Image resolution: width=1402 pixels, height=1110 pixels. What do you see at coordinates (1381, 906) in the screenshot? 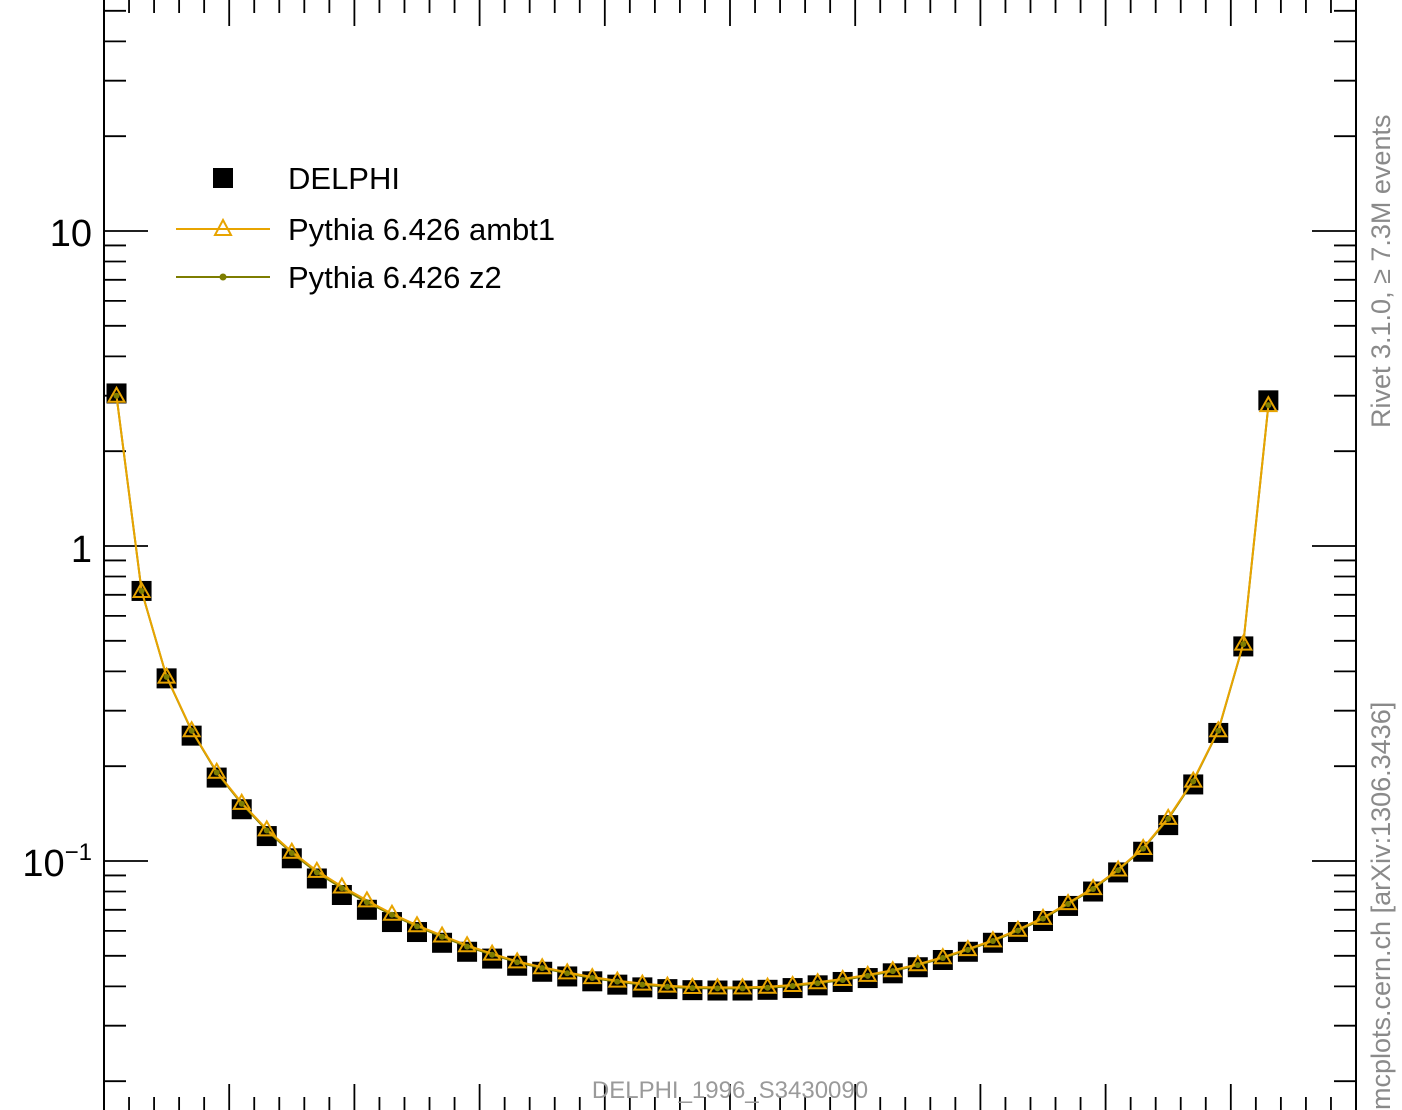
I see `side-label-mcplots: mcplots.cern.ch [arXiv:1306.3436]` at bounding box center [1381, 906].